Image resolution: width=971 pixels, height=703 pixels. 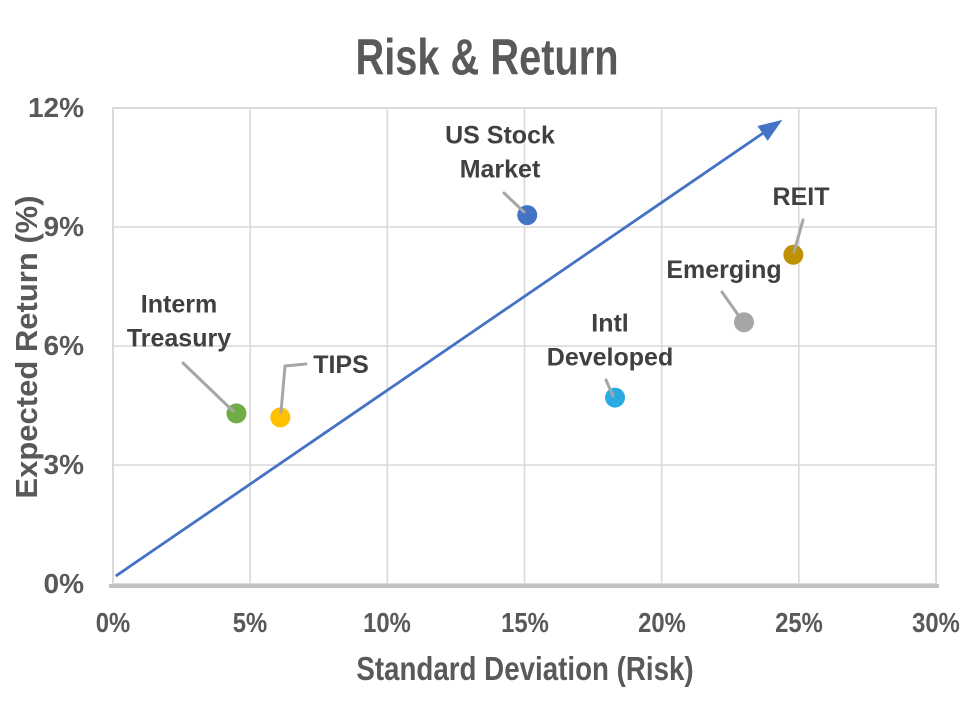 What do you see at coordinates (724, 270) in the screenshot?
I see `point-label-emerging: Emerging` at bounding box center [724, 270].